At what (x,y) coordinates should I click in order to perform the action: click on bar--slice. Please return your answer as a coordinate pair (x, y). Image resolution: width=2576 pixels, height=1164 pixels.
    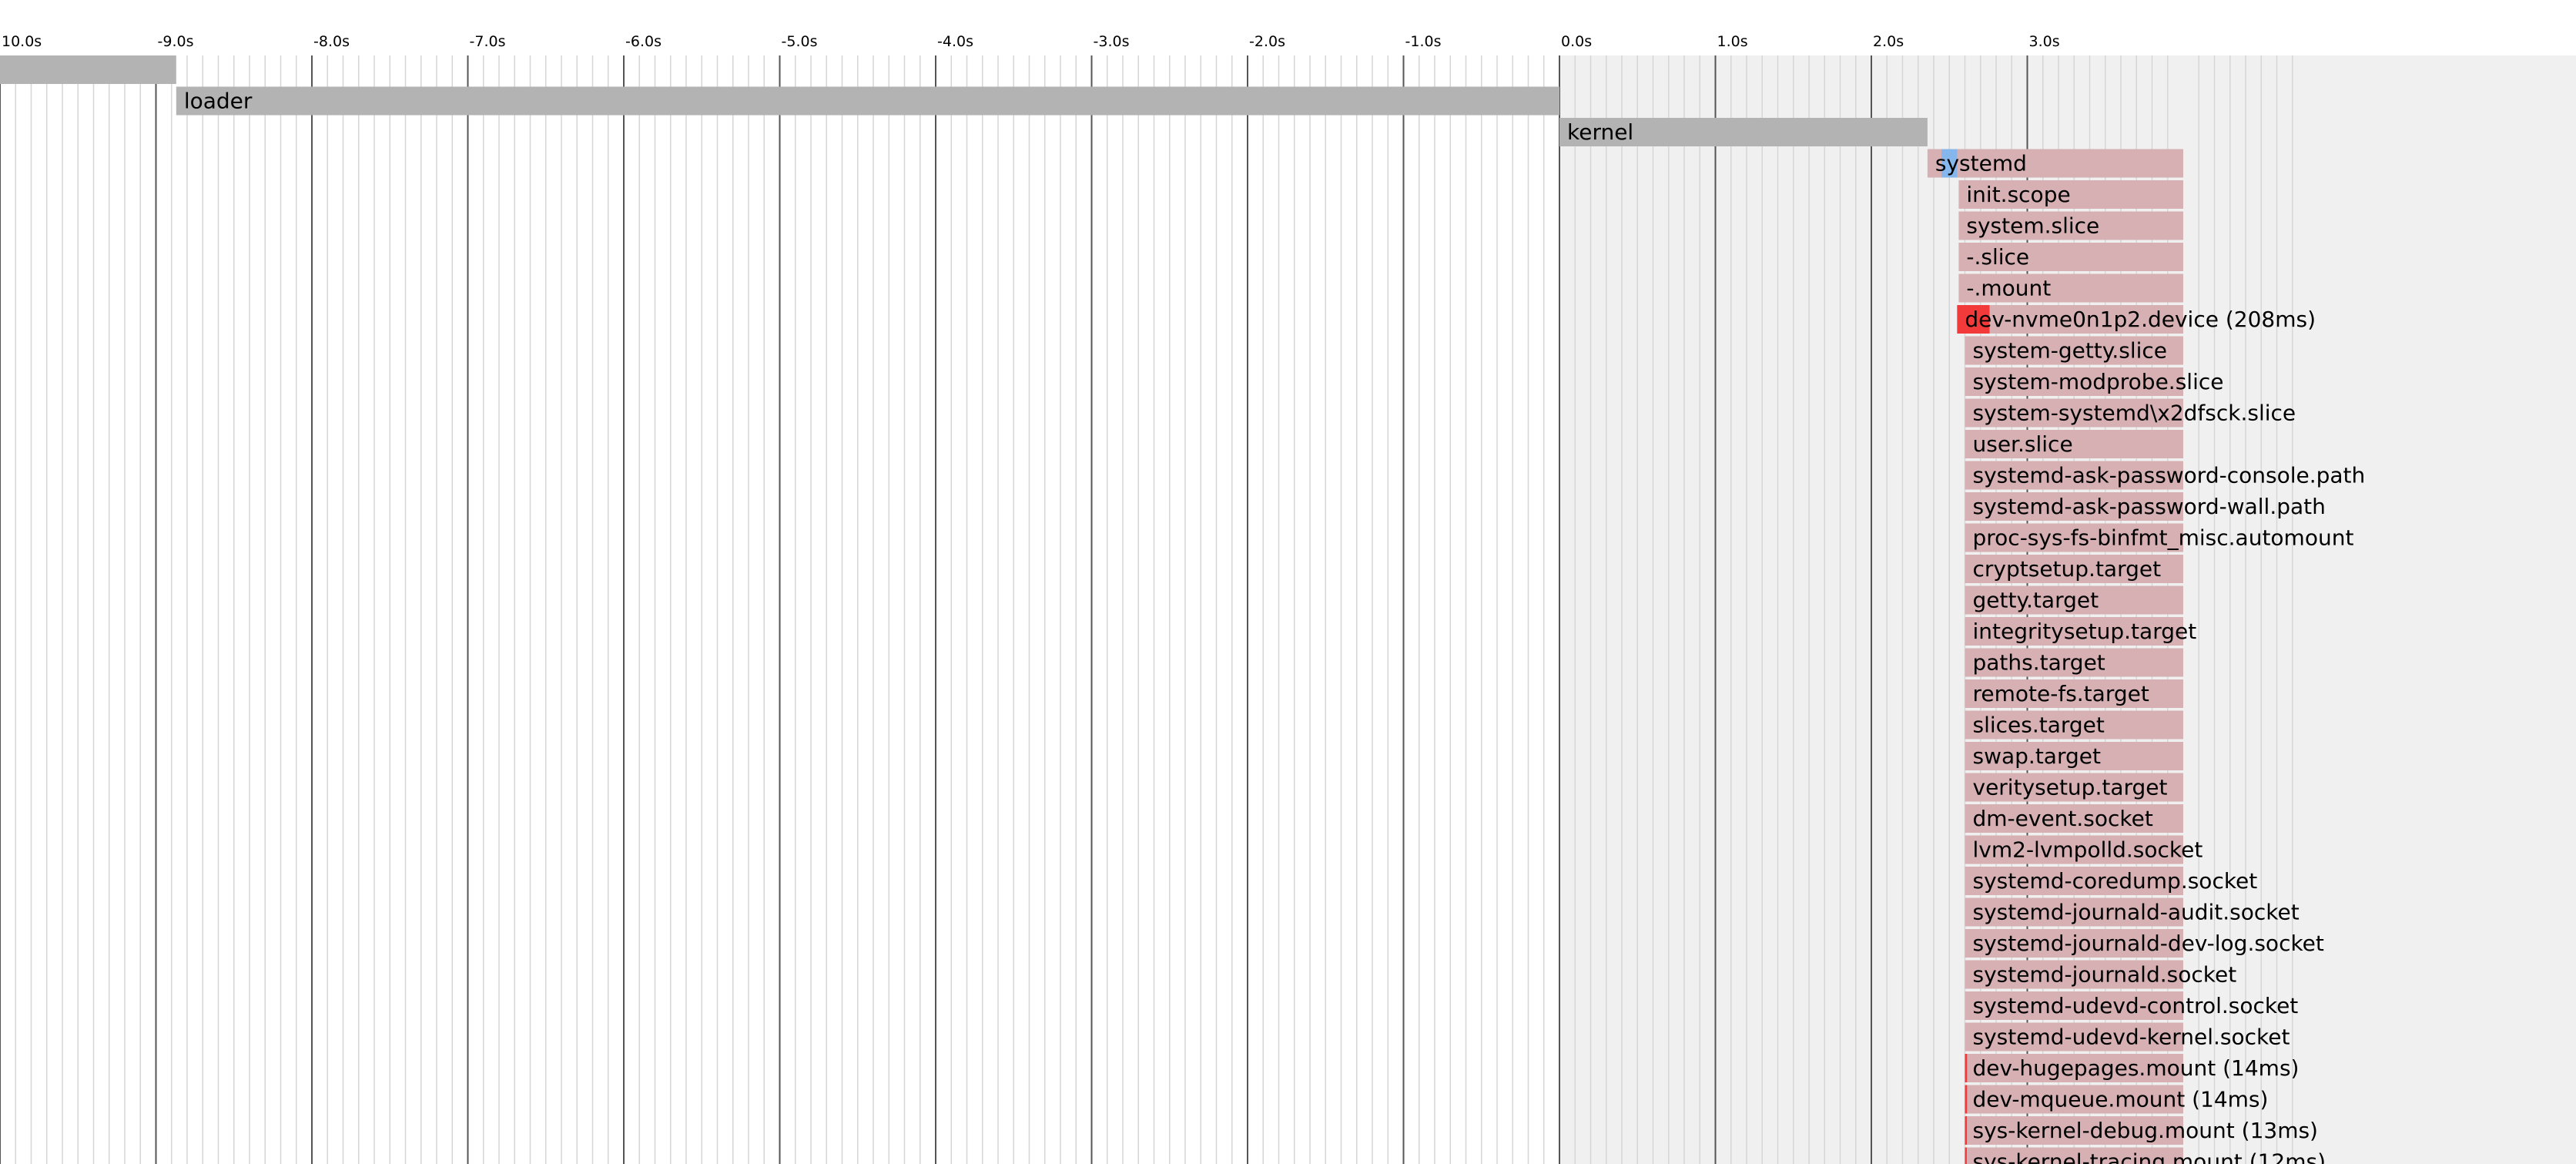
    Looking at the image, I should click on (2071, 257).